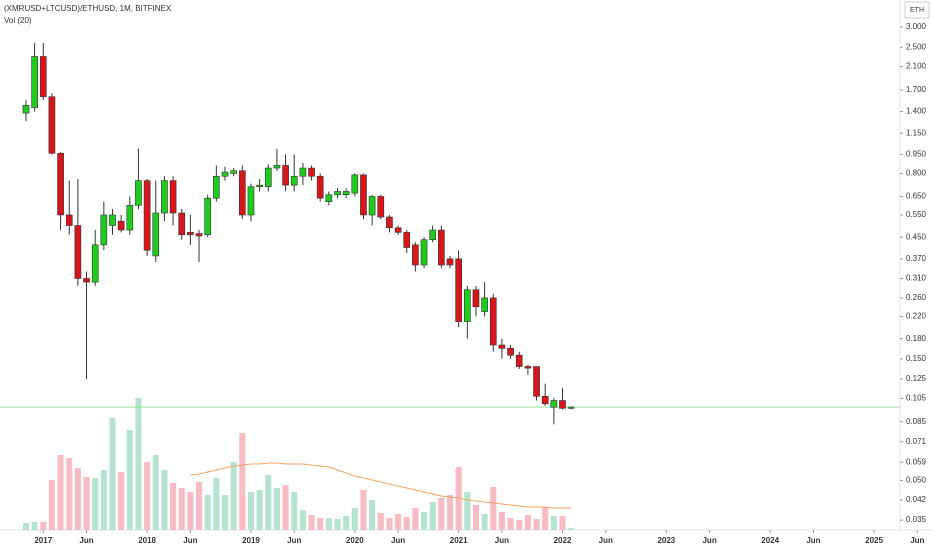 Image resolution: width=932 pixels, height=550 pixels. Describe the element at coordinates (251, 540) in the screenshot. I see `x-tick-label: 2019` at that location.